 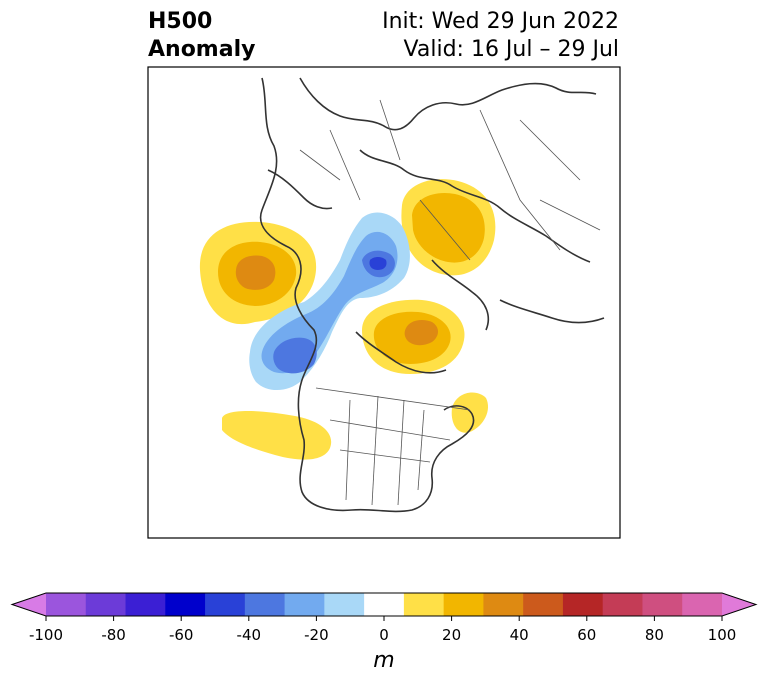 I want to click on colorbar-tick-label: 0, so click(x=384, y=635).